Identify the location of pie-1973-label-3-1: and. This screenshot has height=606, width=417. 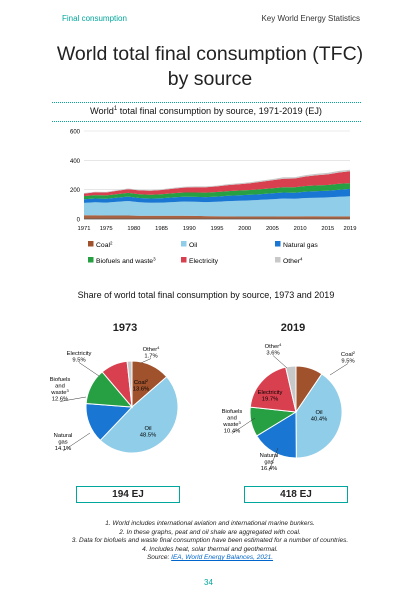
(60, 387).